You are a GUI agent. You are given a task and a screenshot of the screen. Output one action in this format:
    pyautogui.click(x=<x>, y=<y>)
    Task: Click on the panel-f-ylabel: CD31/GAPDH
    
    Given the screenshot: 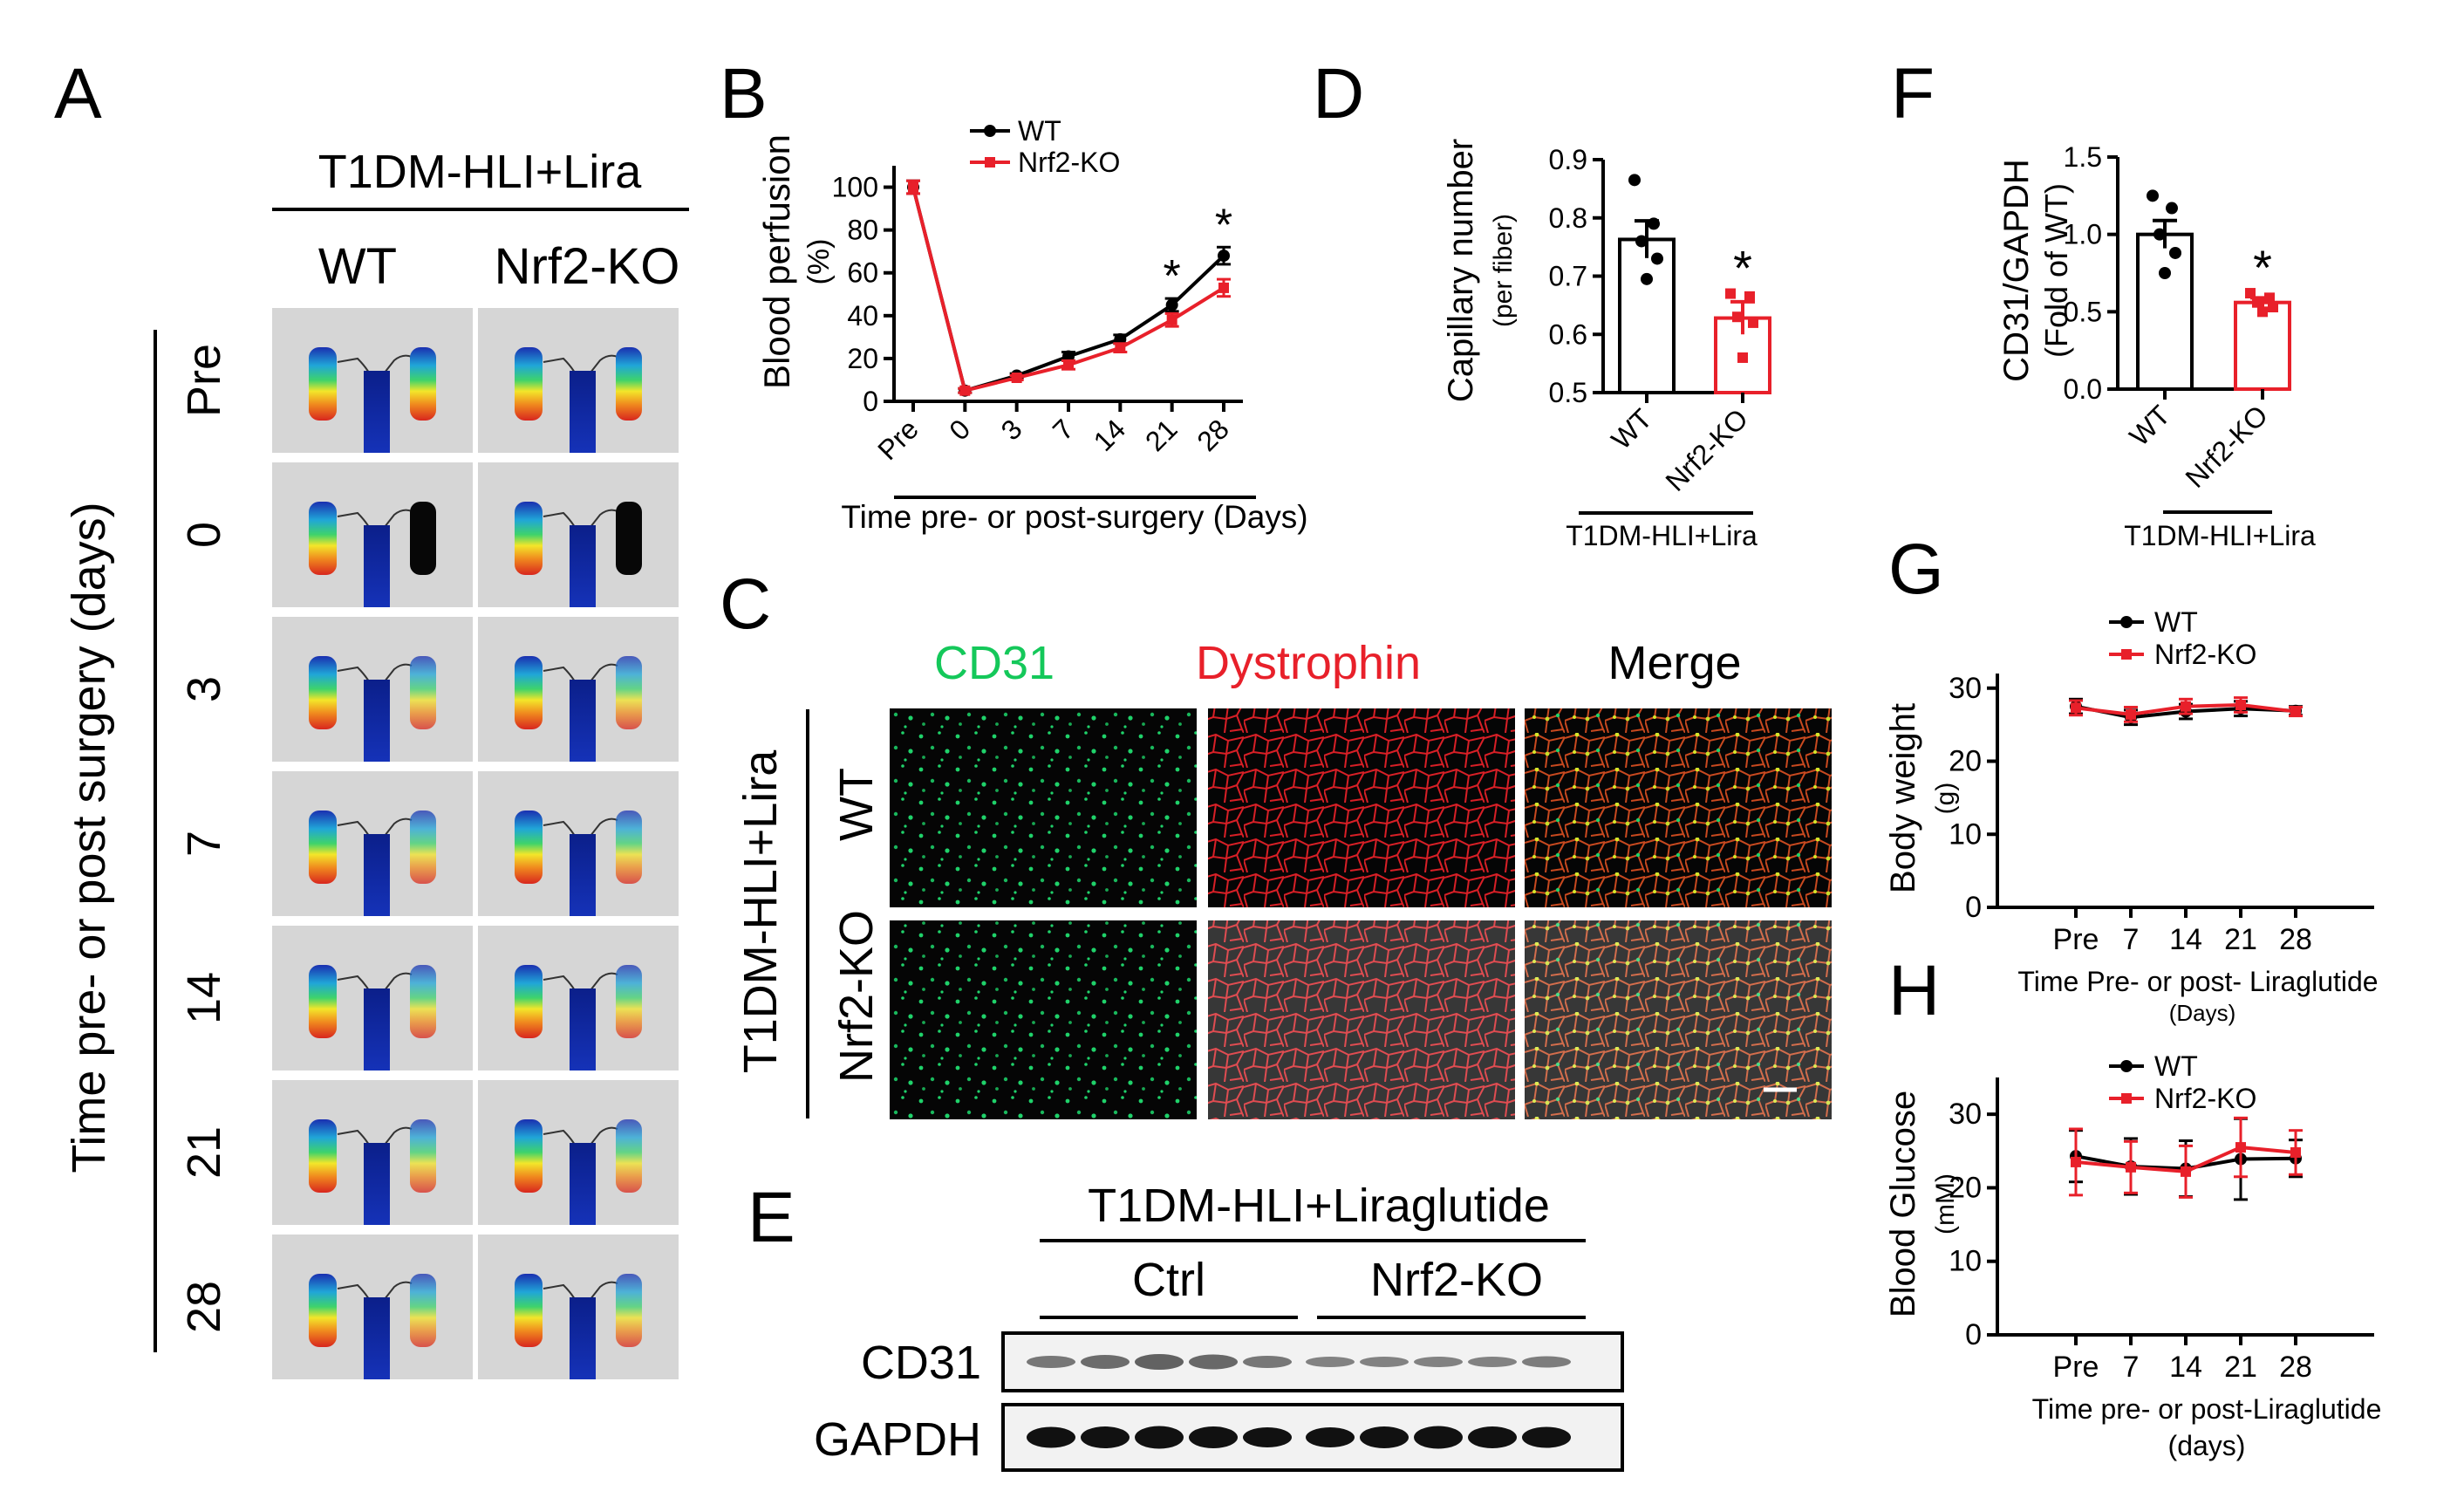 What is the action you would take?
    pyautogui.click(x=2016, y=270)
    